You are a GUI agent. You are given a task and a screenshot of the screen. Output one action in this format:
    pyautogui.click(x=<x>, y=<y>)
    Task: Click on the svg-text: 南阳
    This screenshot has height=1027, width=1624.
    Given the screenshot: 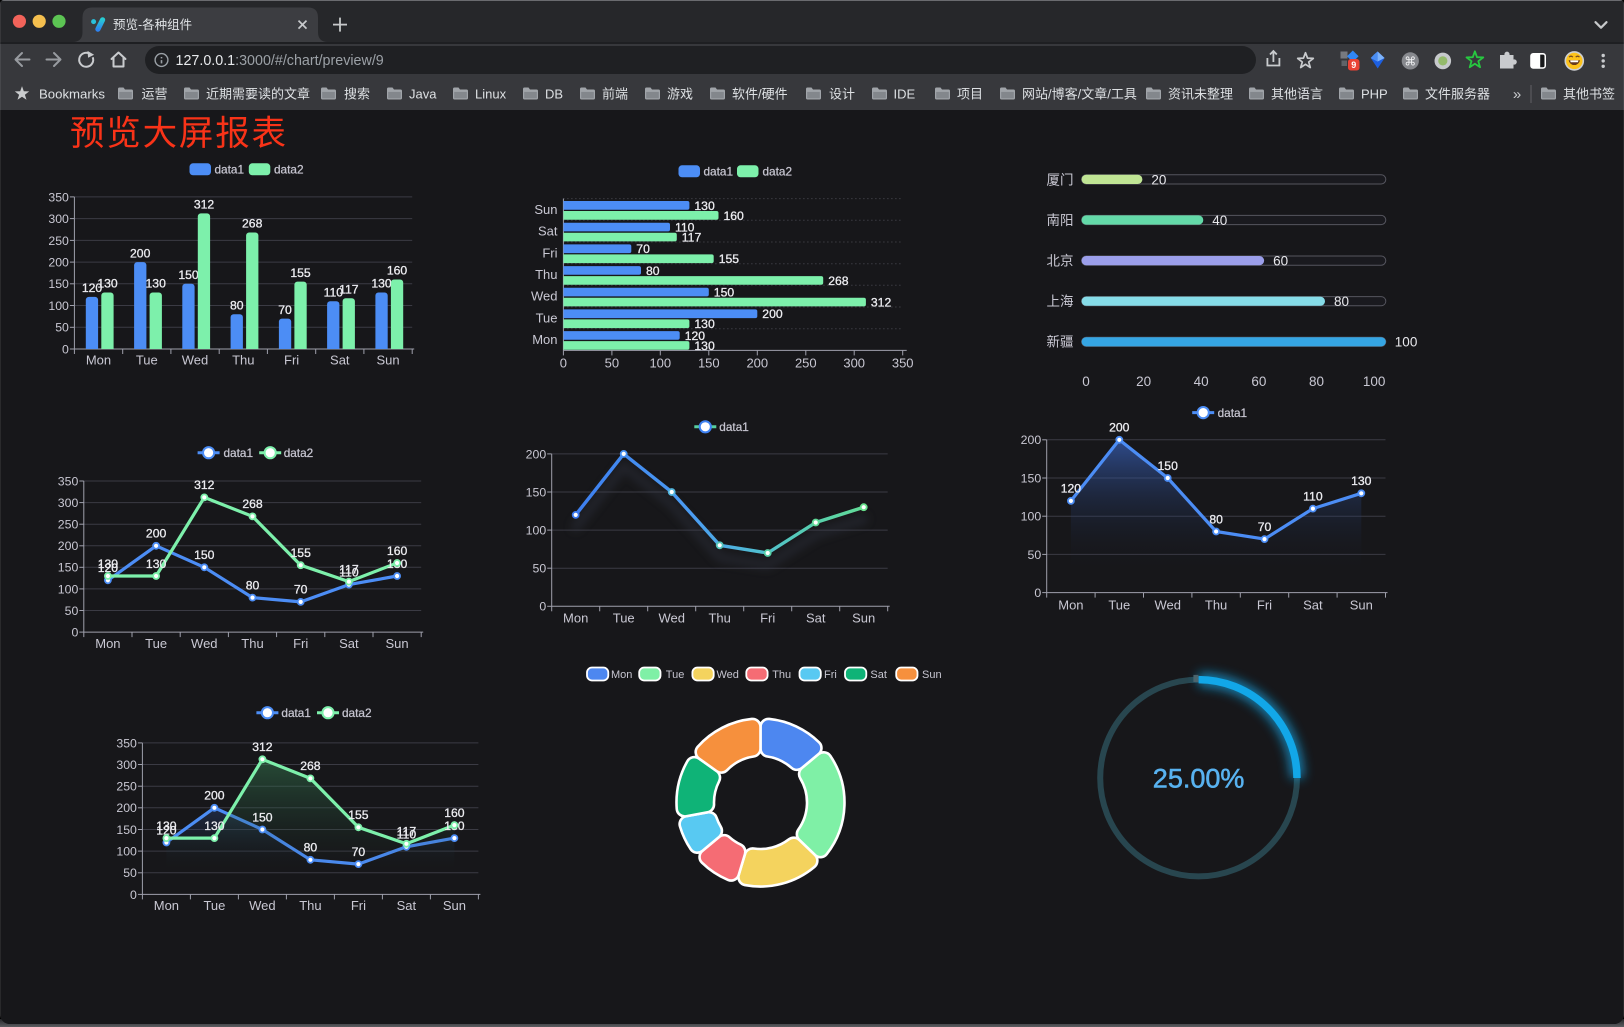 What is the action you would take?
    pyautogui.click(x=1060, y=220)
    